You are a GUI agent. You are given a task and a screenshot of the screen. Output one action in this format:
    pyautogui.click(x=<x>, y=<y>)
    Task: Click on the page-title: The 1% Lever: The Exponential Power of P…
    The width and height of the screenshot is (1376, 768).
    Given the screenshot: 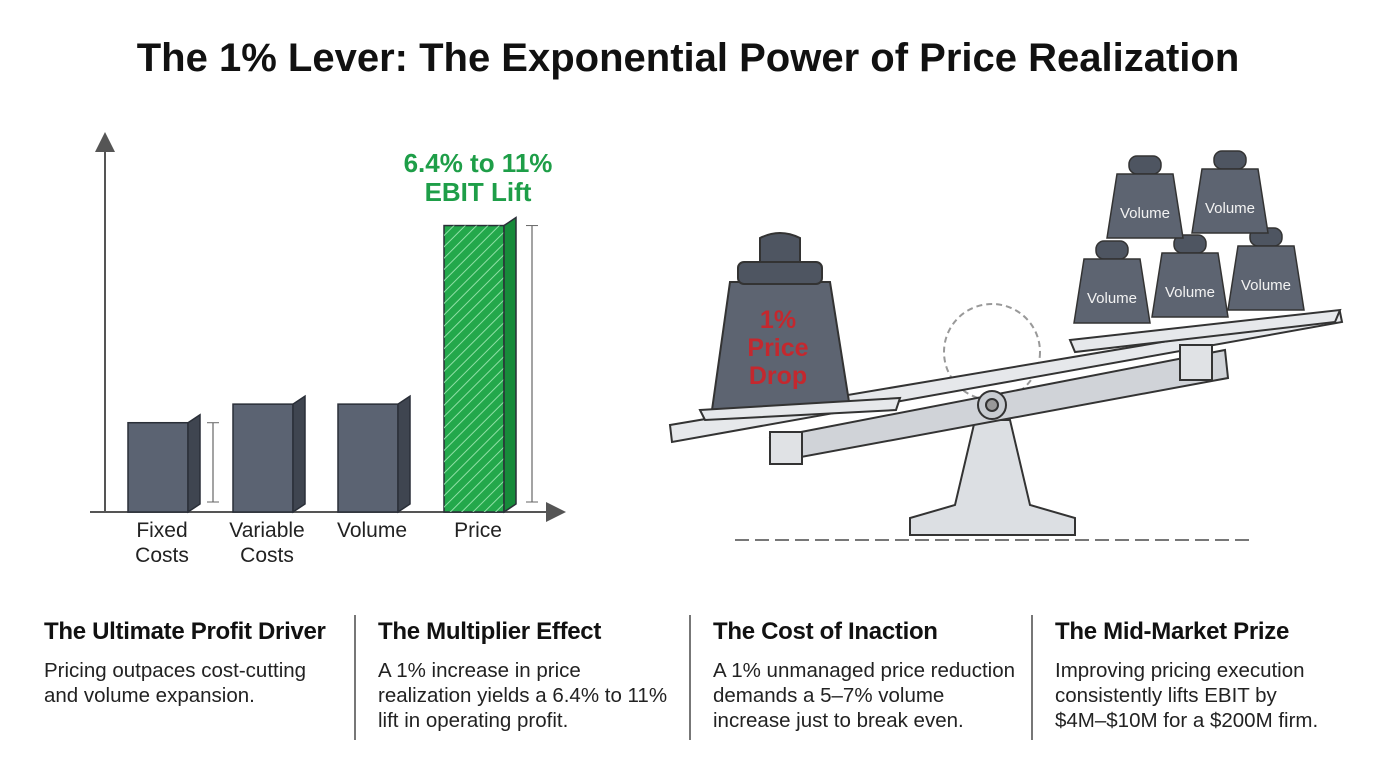 What is the action you would take?
    pyautogui.click(x=688, y=58)
    